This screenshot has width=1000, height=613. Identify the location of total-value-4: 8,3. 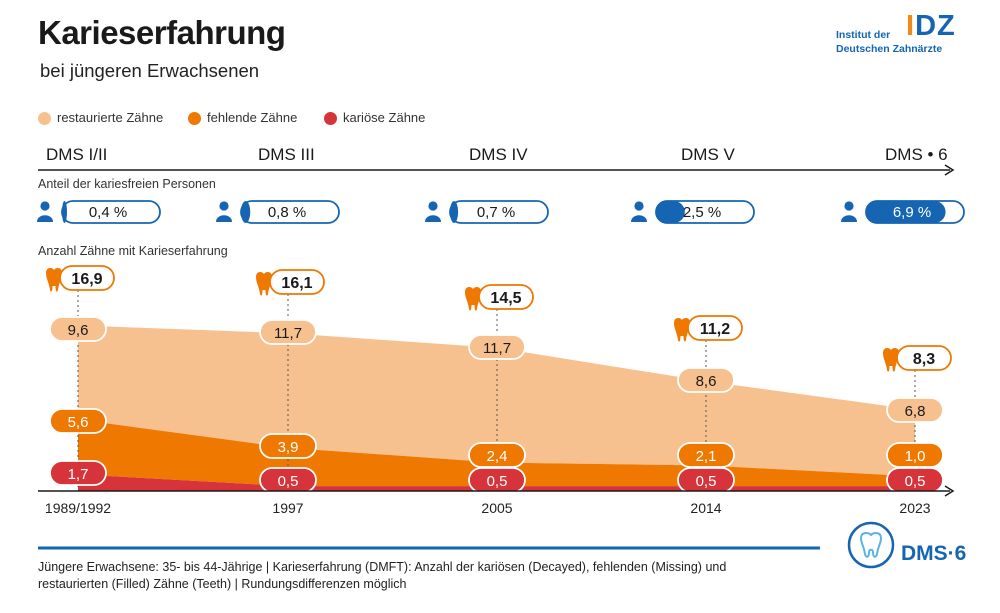
(924, 359).